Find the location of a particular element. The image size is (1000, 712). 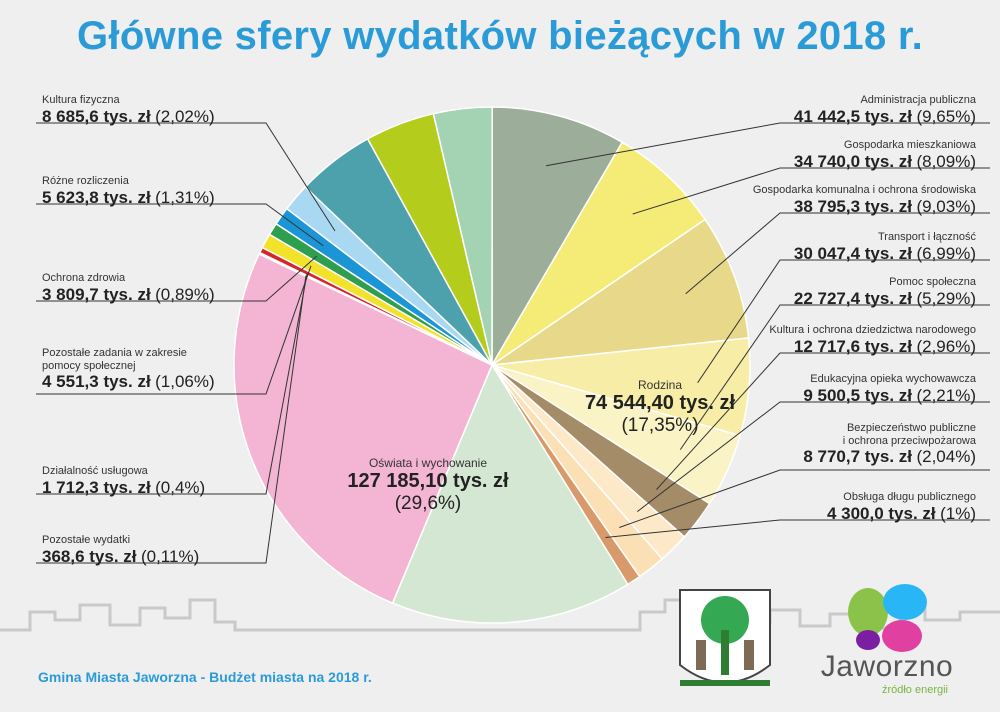

label-category: Kultura i ochrona dziedzictwa narodowego is located at coordinates (872, 330).